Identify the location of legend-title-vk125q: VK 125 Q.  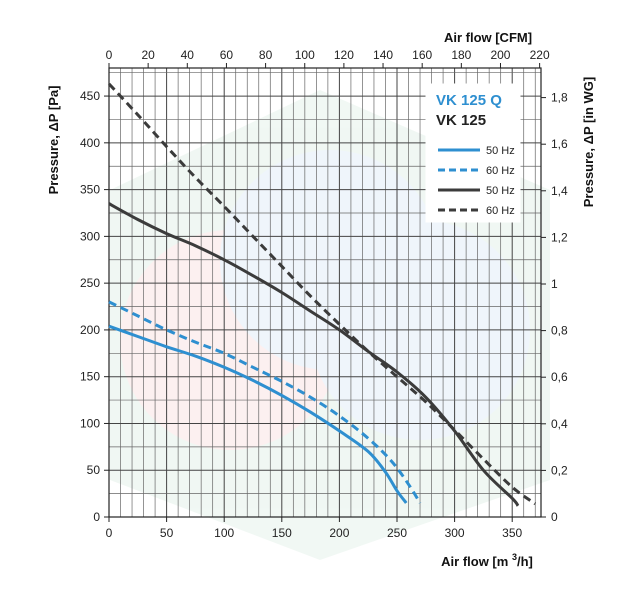
(469, 100).